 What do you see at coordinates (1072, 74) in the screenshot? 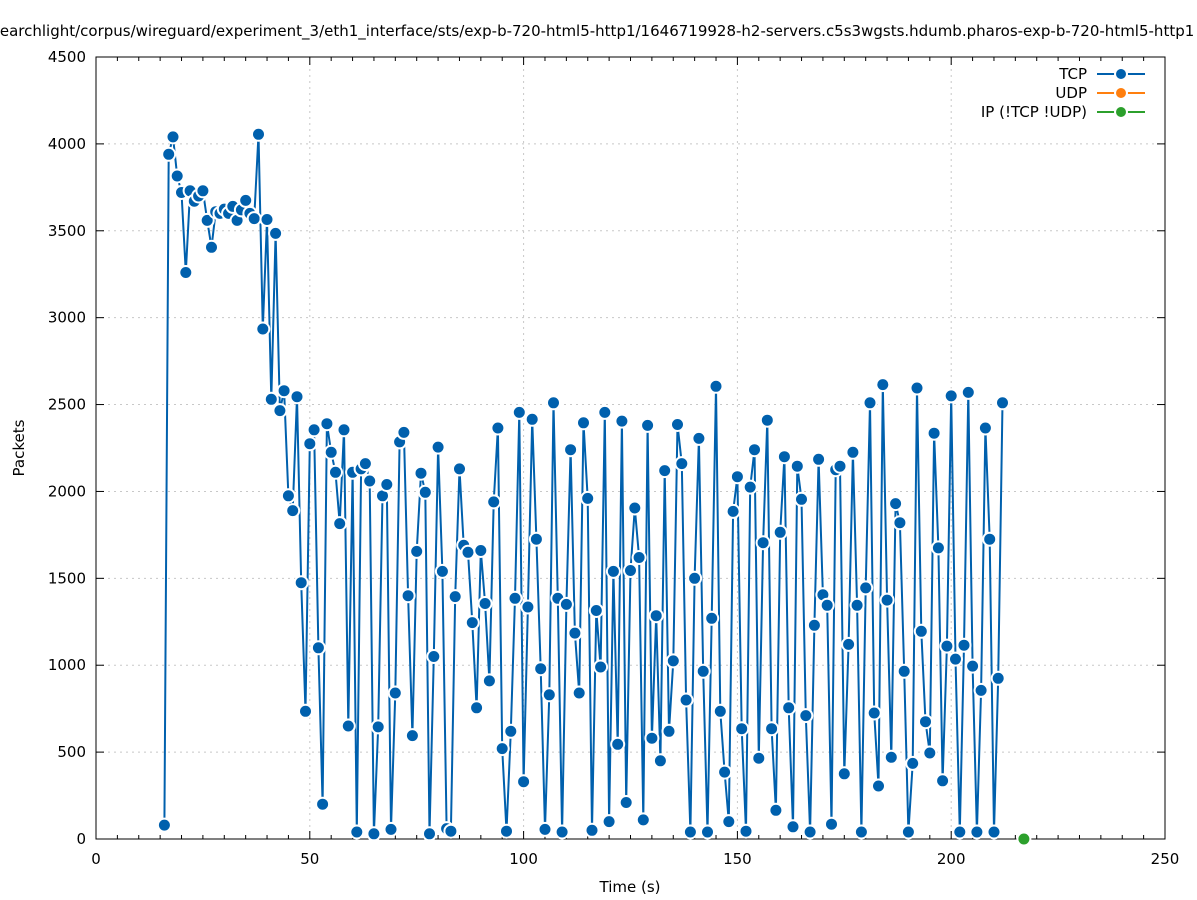
I see `legend-label: TCP` at bounding box center [1072, 74].